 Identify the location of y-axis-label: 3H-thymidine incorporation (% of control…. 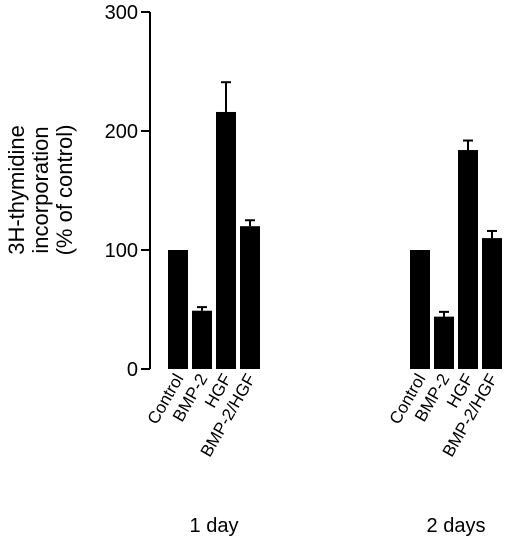
(40, 190).